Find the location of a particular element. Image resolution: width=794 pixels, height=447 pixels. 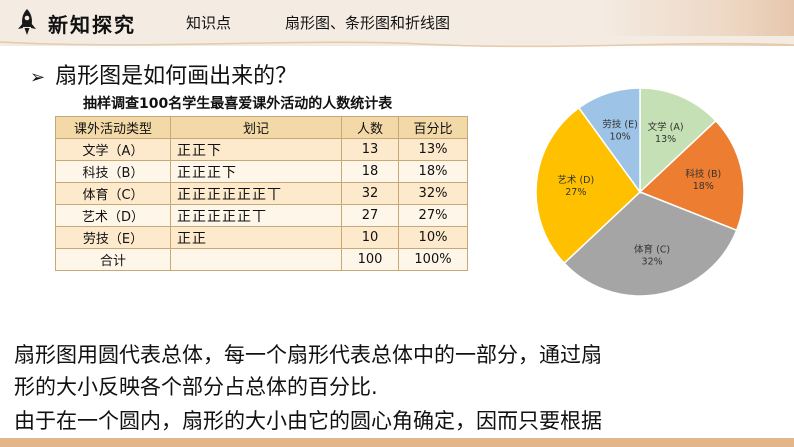

table-row: 体育（C） 正正正正正正丅 32 32% is located at coordinates (261, 193).